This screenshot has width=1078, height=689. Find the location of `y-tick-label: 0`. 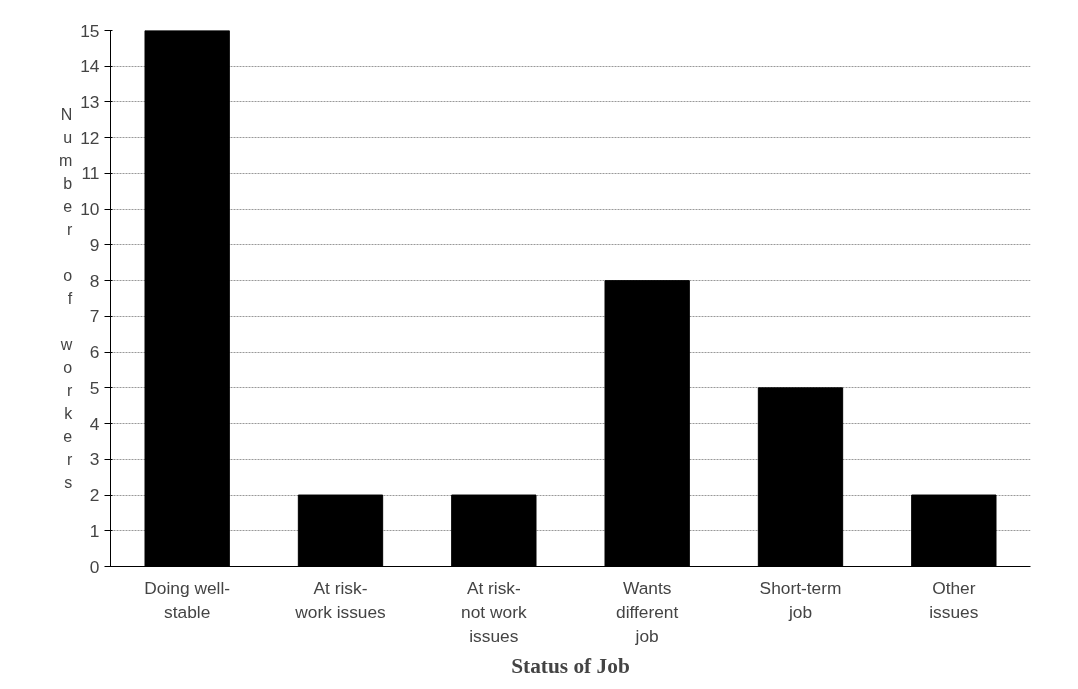

y-tick-label: 0 is located at coordinates (94, 566).